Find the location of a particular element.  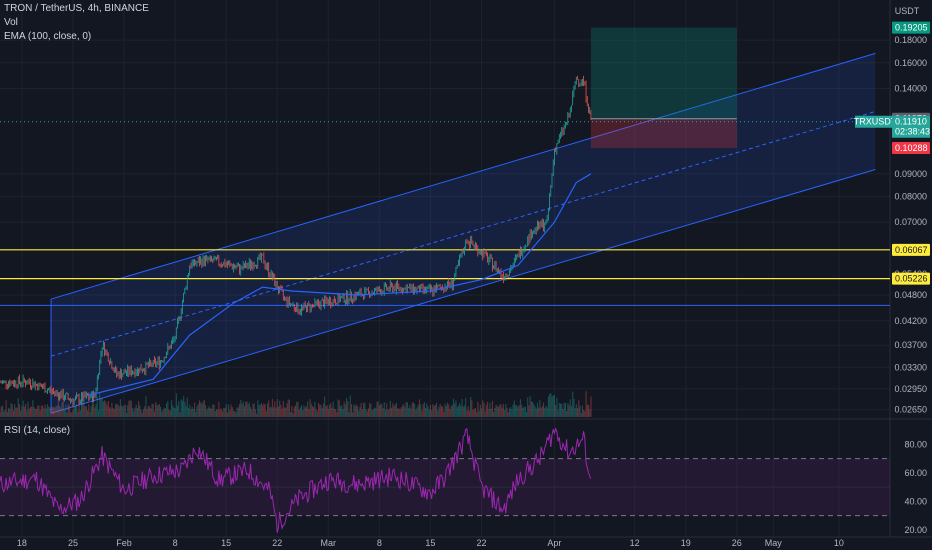

stop-zone is located at coordinates (663, 133).